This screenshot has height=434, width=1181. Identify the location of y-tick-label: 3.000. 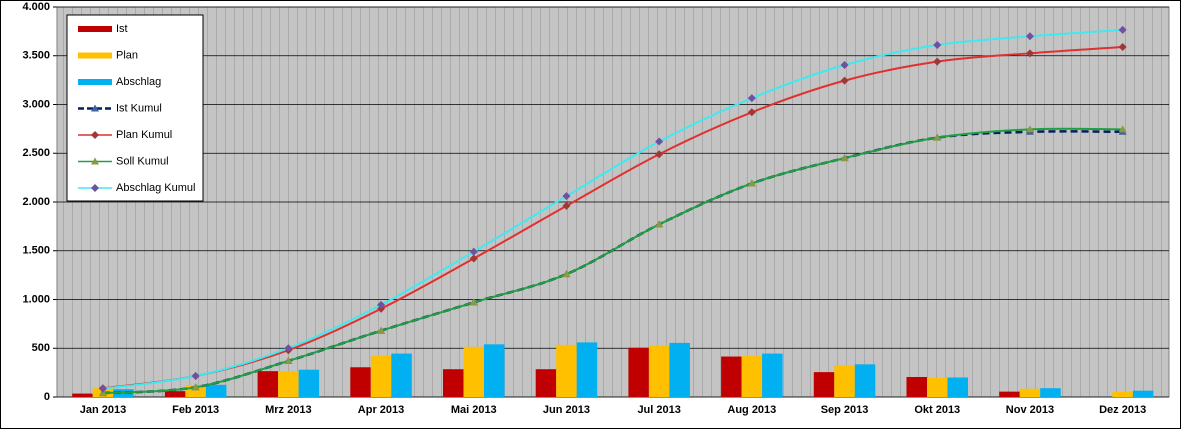
(36, 104).